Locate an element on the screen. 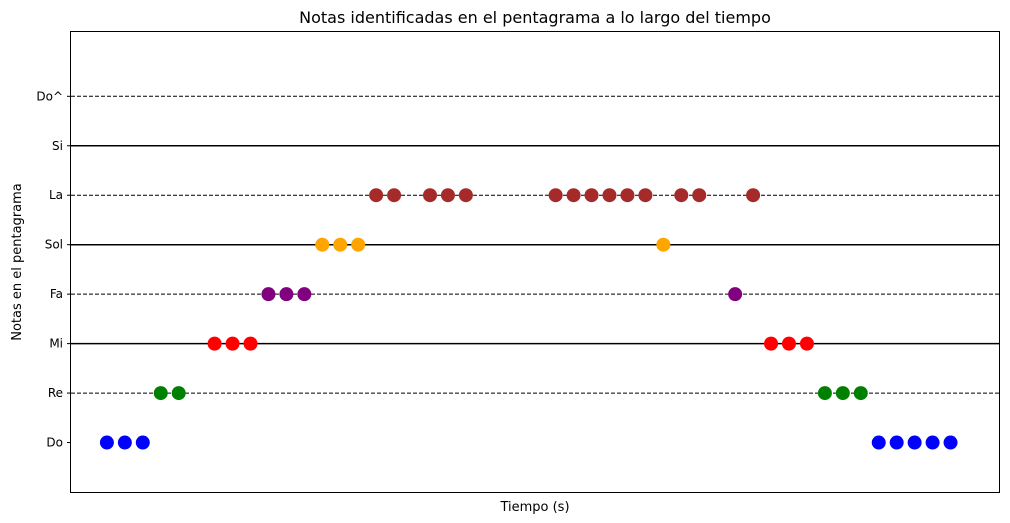 The width and height of the screenshot is (1010, 523). x-axis-label: Tiempo (s) is located at coordinates (534, 507).